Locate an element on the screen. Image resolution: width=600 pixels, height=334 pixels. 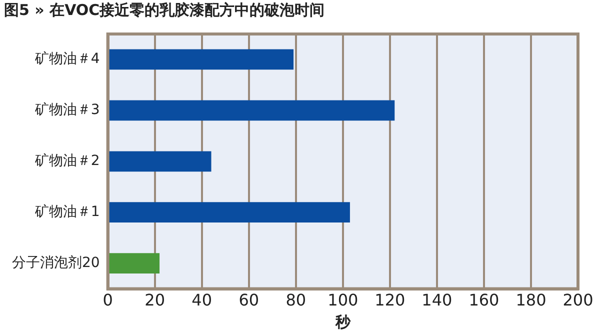
x-tick-label: 0 is located at coordinates (107, 300).